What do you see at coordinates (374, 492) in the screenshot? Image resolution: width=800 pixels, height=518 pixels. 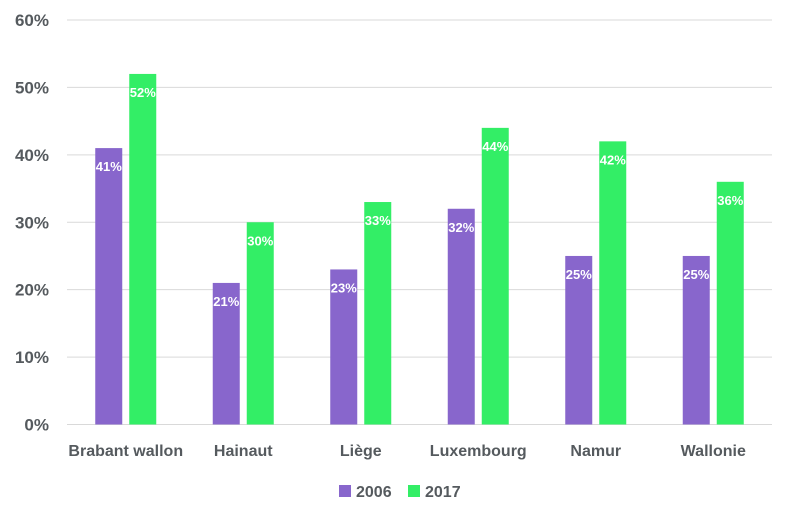 I see `legend-label: 2006` at bounding box center [374, 492].